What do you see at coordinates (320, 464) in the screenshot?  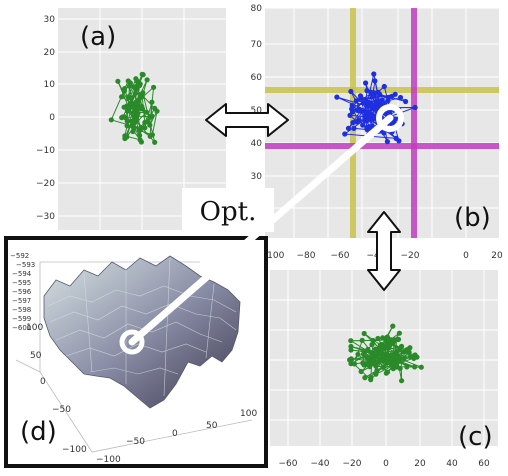 I see `panel-c-xtick: −40` at bounding box center [320, 464].